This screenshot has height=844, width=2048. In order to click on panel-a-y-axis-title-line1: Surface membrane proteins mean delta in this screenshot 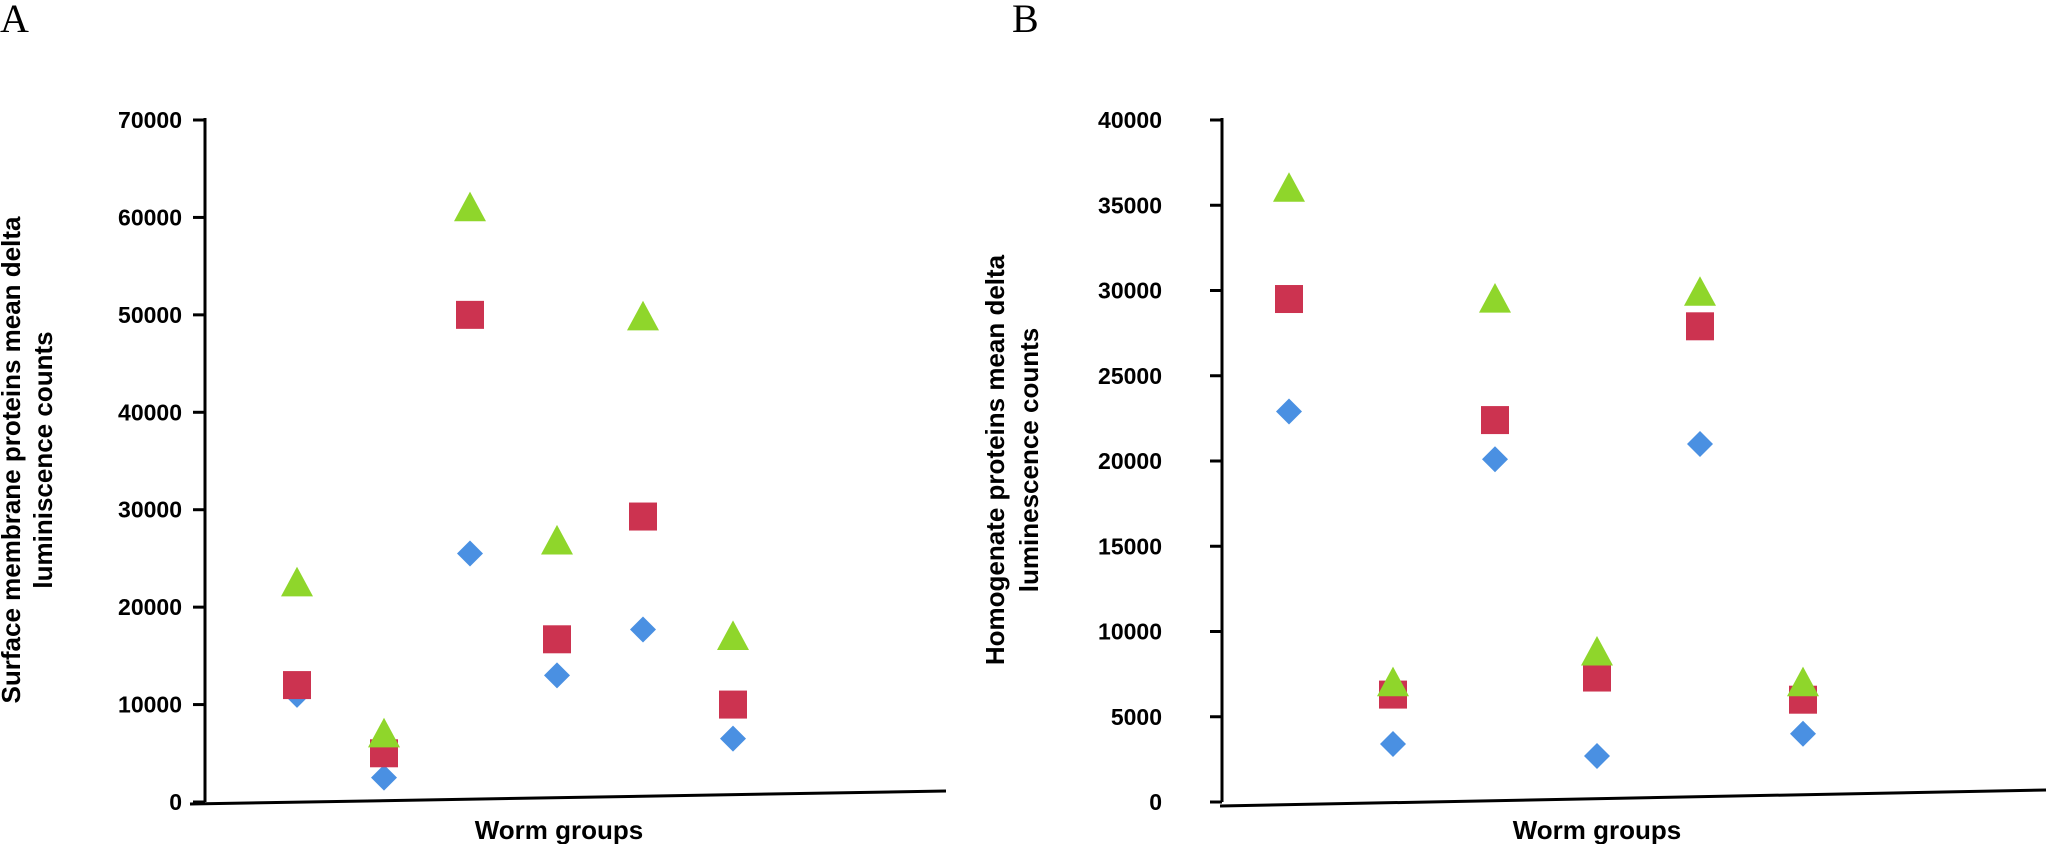, I will do `click(13, 459)`.